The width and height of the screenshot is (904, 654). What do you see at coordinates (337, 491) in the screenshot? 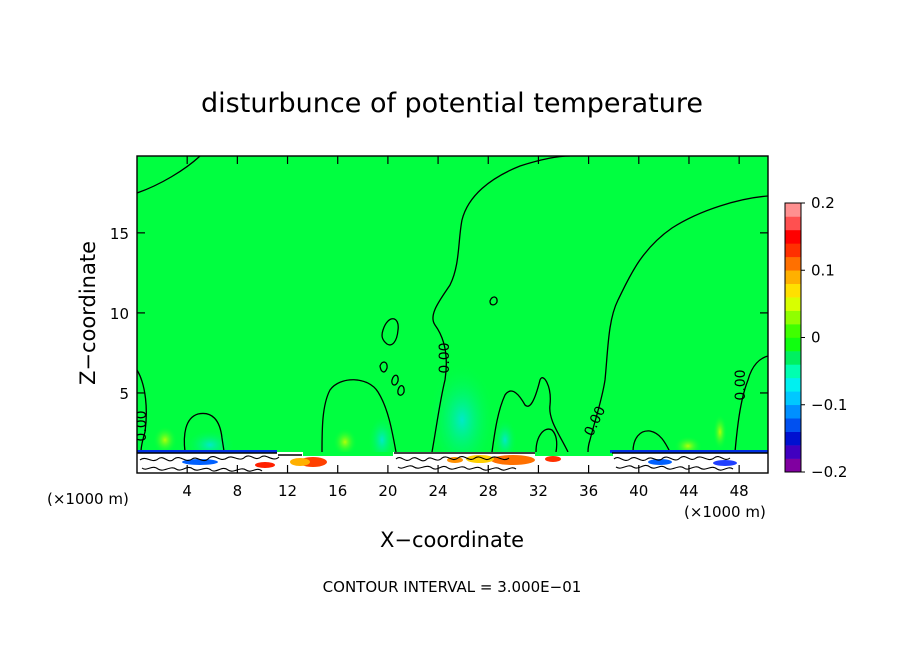
I see `x-tick-label: 16` at bounding box center [337, 491].